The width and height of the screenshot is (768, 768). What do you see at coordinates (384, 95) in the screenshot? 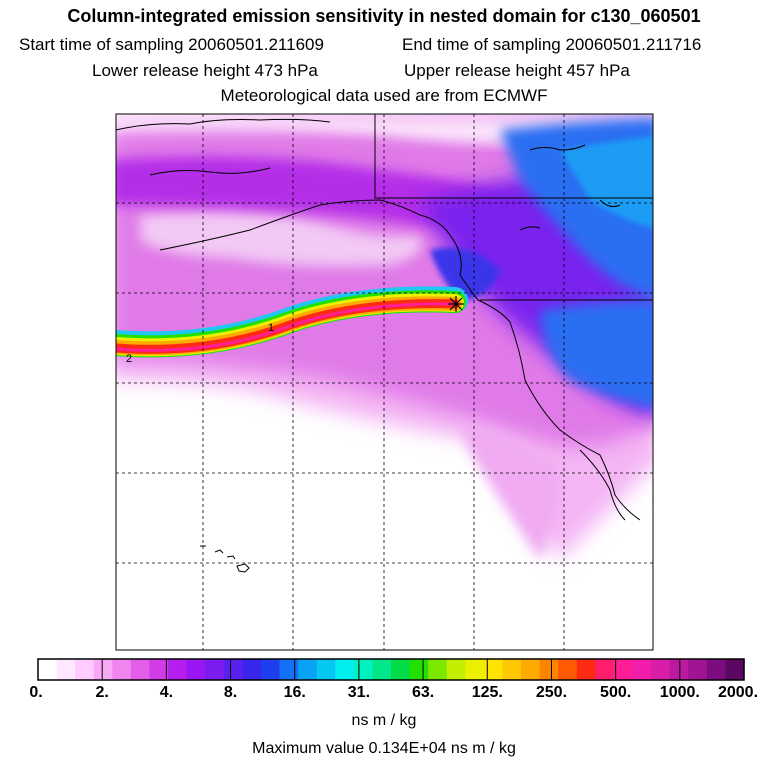
I see `met-data-label: Meteorological data used are from ECMWF` at bounding box center [384, 95].